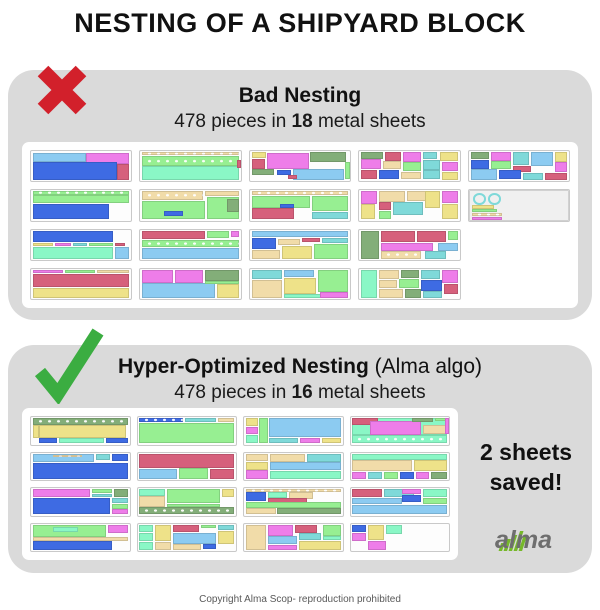 The height and width of the screenshot is (610, 600). I want to click on x-mark-icon, so click(62, 90).